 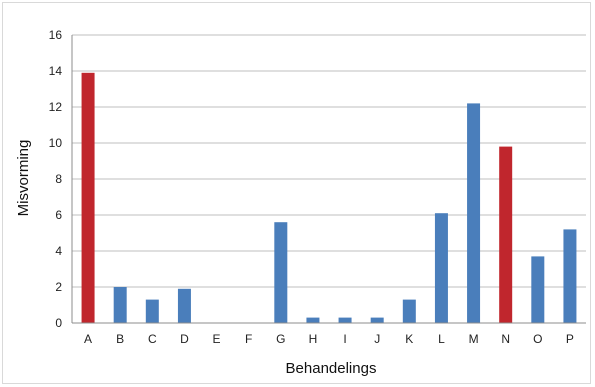 What do you see at coordinates (281, 272) in the screenshot?
I see `bar-G` at bounding box center [281, 272].